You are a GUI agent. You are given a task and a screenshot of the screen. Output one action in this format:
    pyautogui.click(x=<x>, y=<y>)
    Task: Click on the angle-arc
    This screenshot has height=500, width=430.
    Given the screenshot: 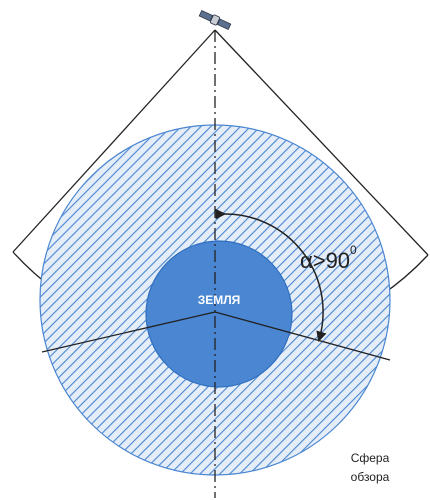 What is the action you would take?
    pyautogui.click(x=271, y=275)
    